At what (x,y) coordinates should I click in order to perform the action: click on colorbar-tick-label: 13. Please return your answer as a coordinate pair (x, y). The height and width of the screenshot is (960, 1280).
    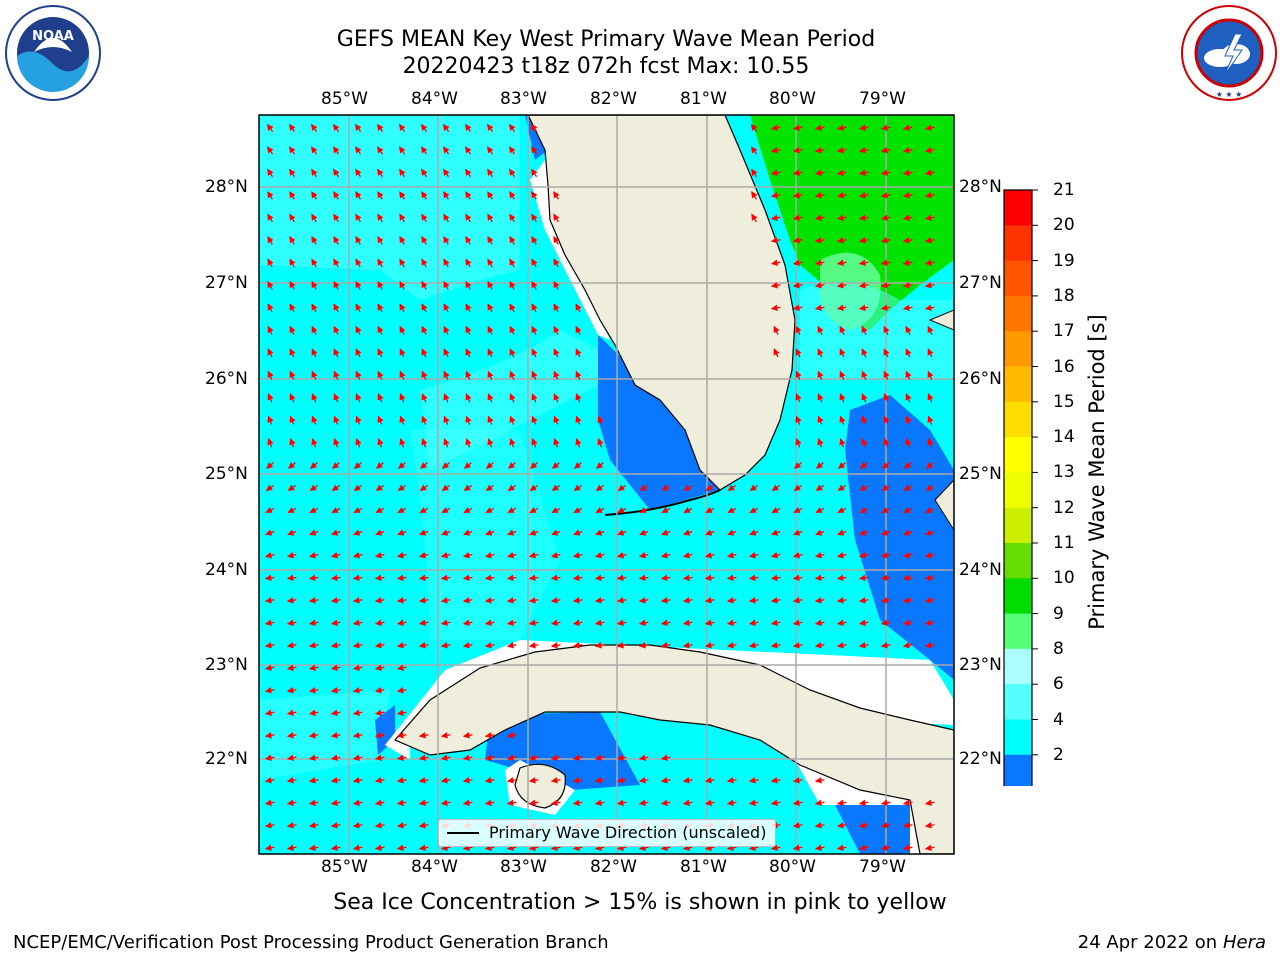
    Looking at the image, I should click on (1064, 472).